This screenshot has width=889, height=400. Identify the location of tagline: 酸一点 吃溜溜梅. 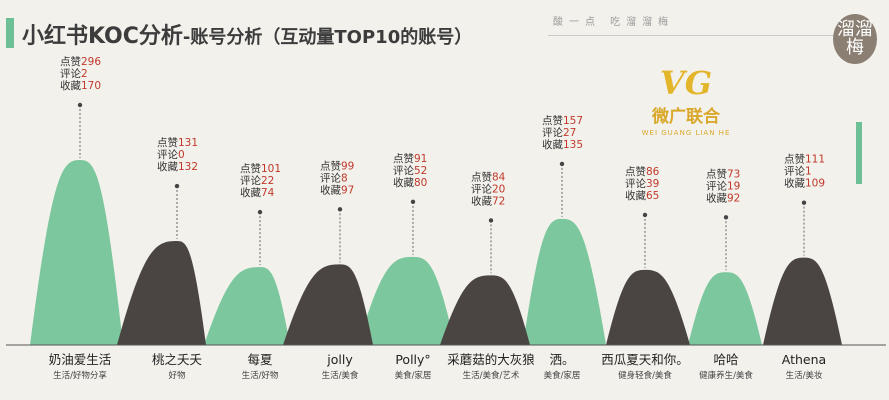
(614, 22).